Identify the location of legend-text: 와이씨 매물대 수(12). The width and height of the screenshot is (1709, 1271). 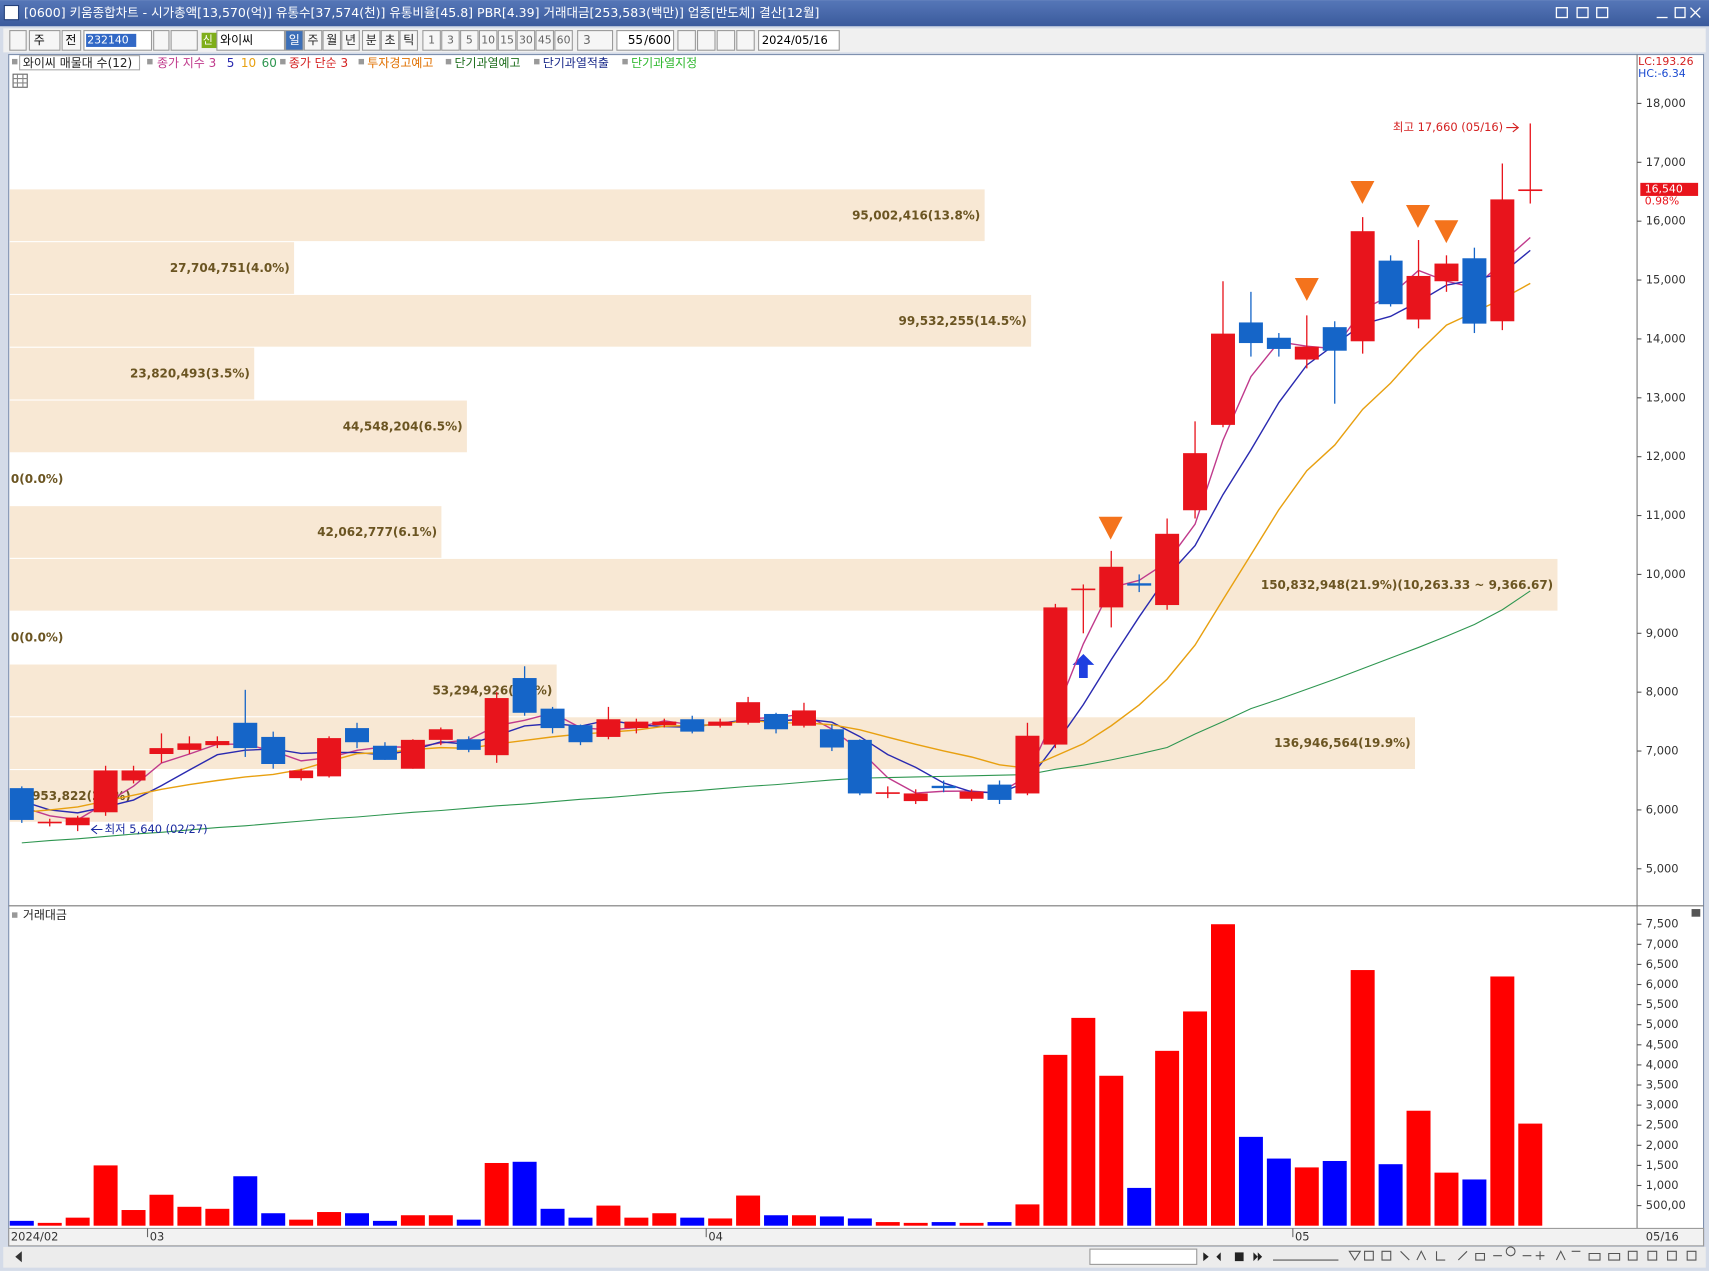
(77, 63).